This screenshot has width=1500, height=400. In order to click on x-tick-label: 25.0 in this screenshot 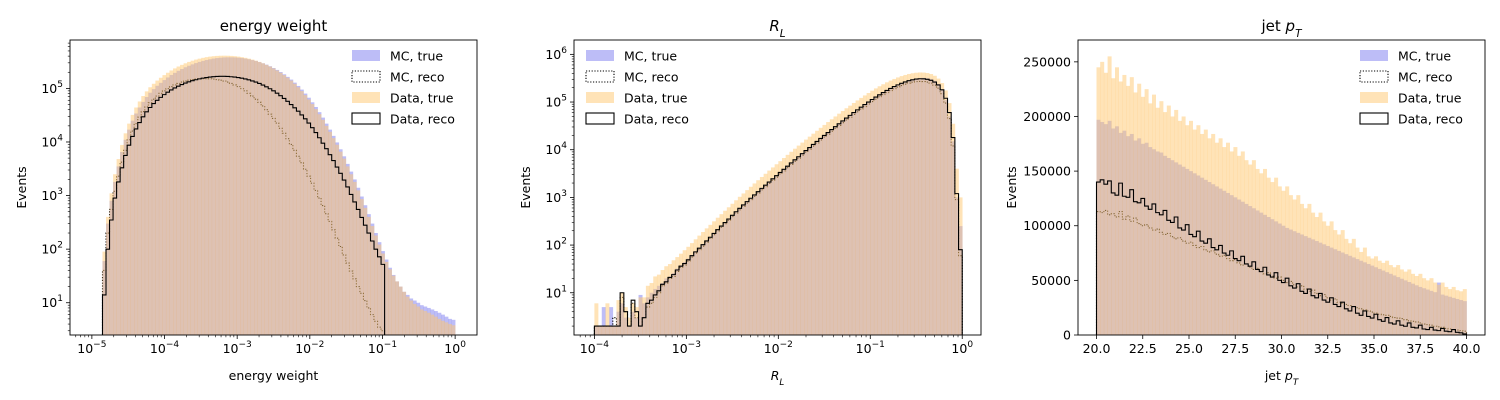, I will do `click(1189, 348)`.